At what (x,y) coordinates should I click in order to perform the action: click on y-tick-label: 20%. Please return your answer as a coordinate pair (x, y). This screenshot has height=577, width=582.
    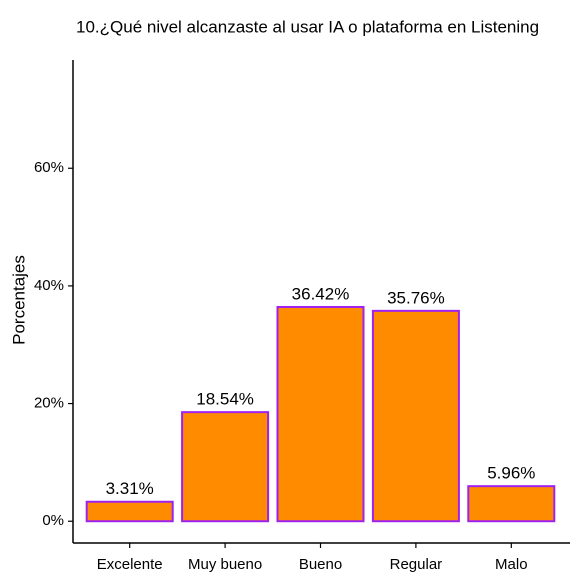
    Looking at the image, I should click on (49, 403).